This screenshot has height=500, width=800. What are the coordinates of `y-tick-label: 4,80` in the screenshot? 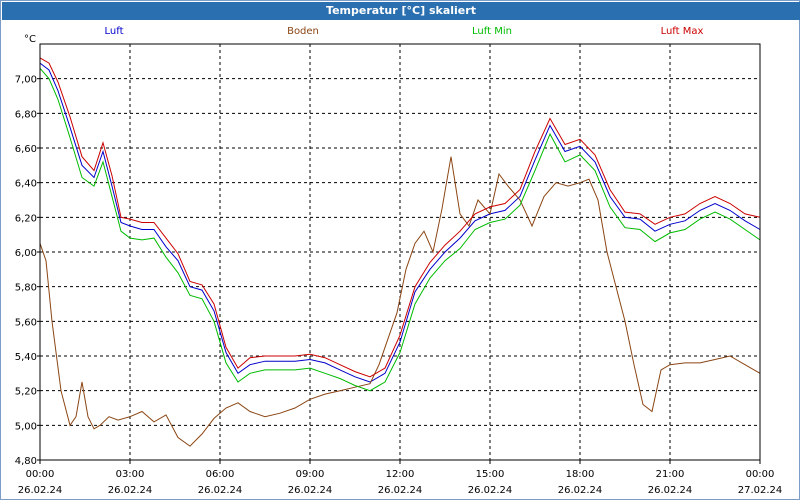 It's located at (26, 461).